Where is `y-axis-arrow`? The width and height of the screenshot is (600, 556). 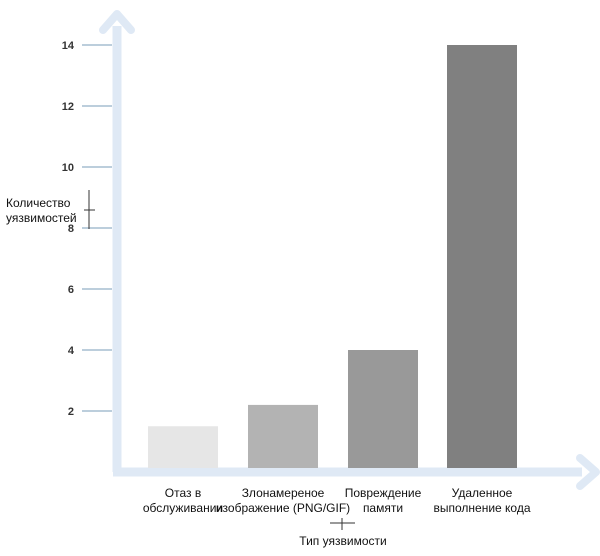
y-axis-arrow is located at coordinates (117, 22).